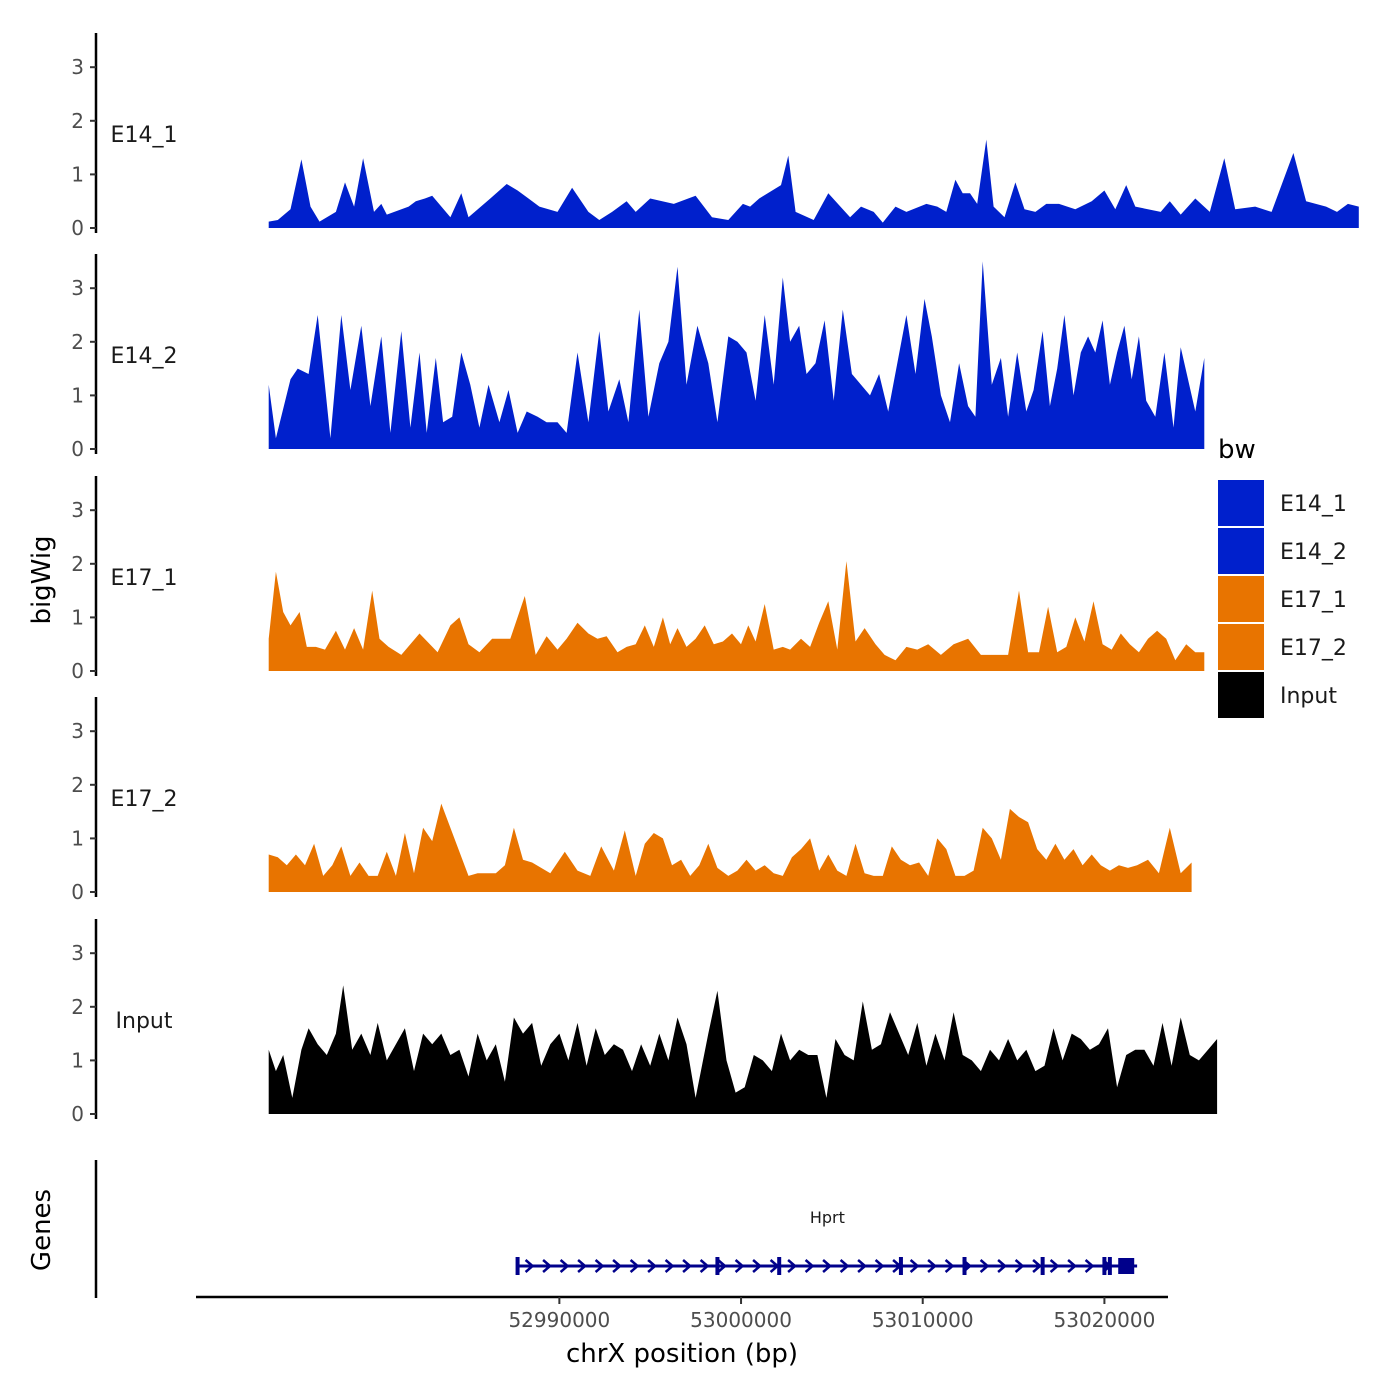  What do you see at coordinates (1105, 1320) in the screenshot?
I see `x-tick-label: 53020000` at bounding box center [1105, 1320].